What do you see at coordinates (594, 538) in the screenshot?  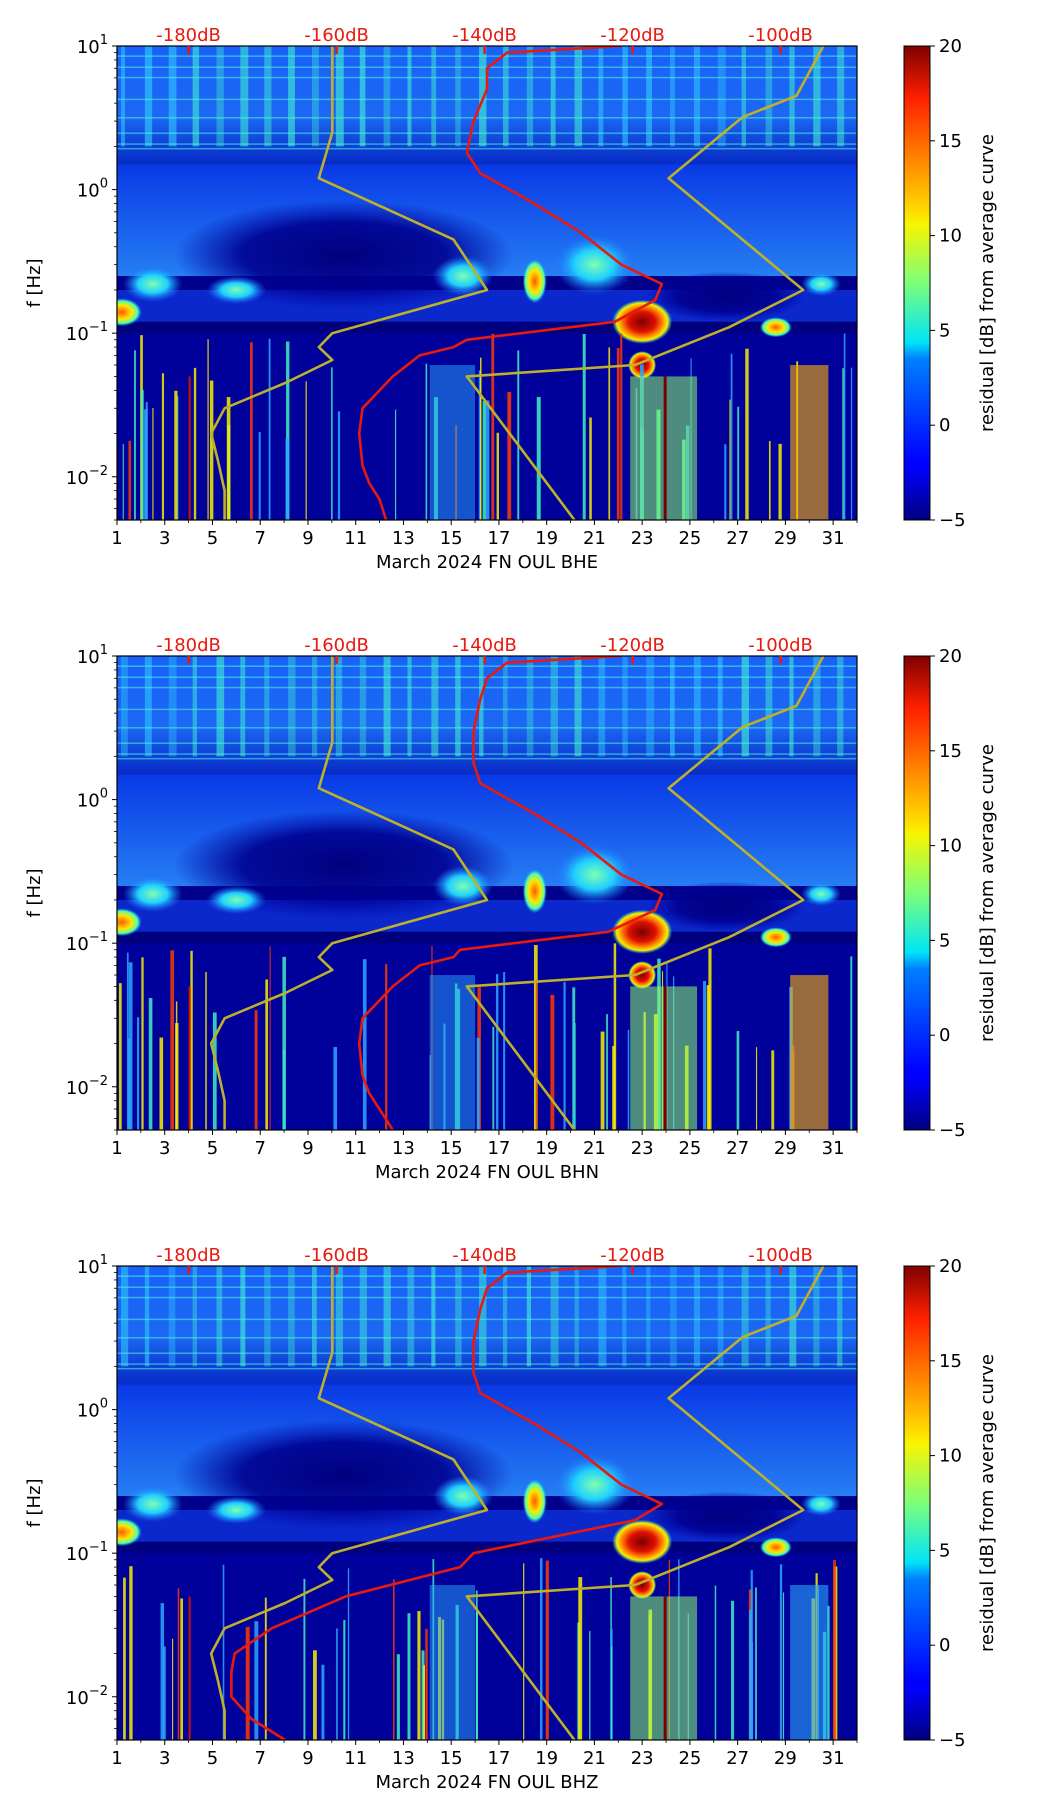 I see `x-tick-label: 21` at bounding box center [594, 538].